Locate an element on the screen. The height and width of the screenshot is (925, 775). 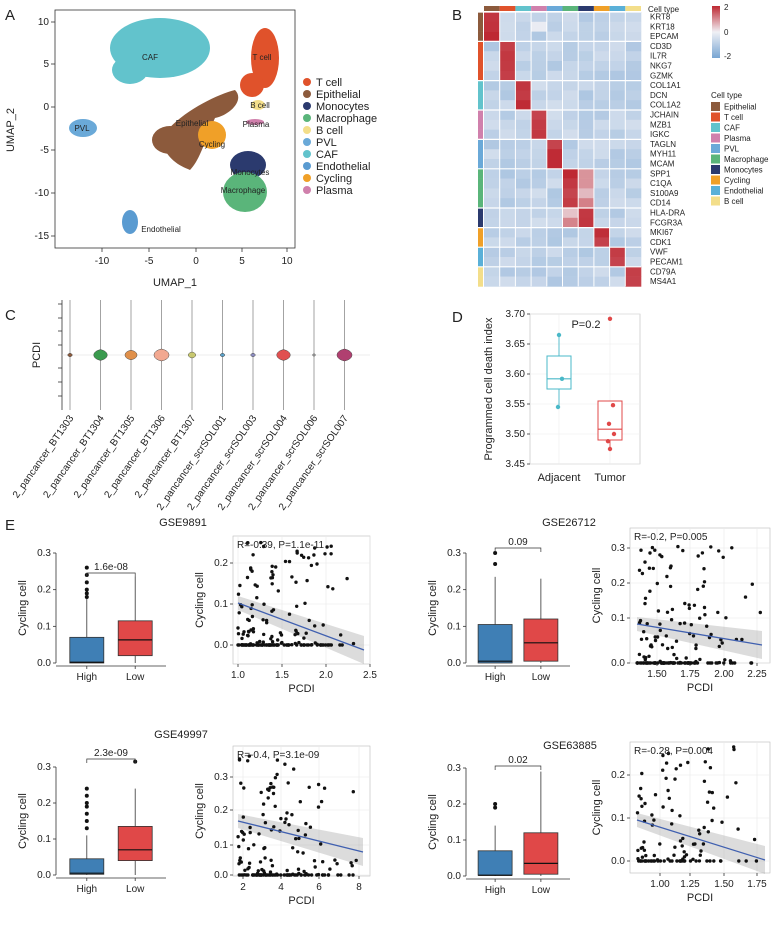
umap-cluster-label: CAF is located at coordinates (150, 57).